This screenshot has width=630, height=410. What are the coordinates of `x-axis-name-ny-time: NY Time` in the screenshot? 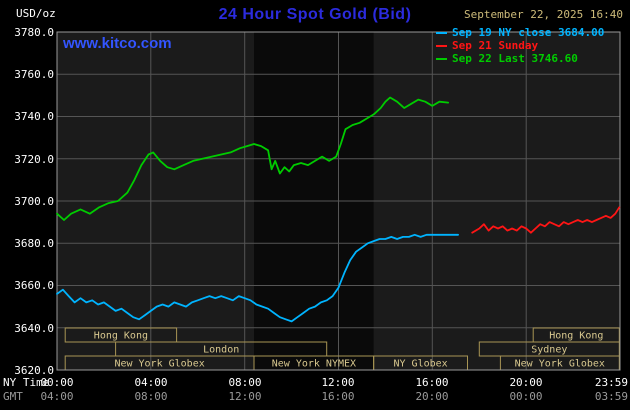 It's located at (26, 382).